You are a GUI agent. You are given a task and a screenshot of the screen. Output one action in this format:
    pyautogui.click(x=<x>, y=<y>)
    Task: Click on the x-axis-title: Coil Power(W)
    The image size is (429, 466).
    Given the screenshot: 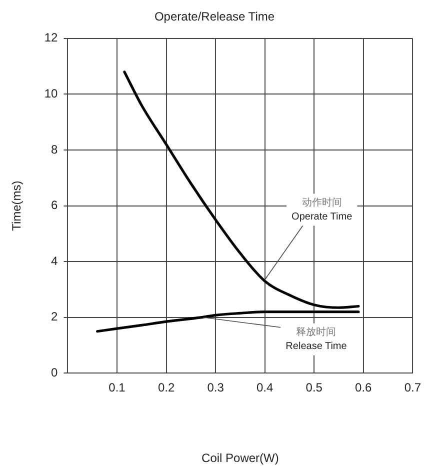 What is the action you would take?
    pyautogui.click(x=240, y=458)
    